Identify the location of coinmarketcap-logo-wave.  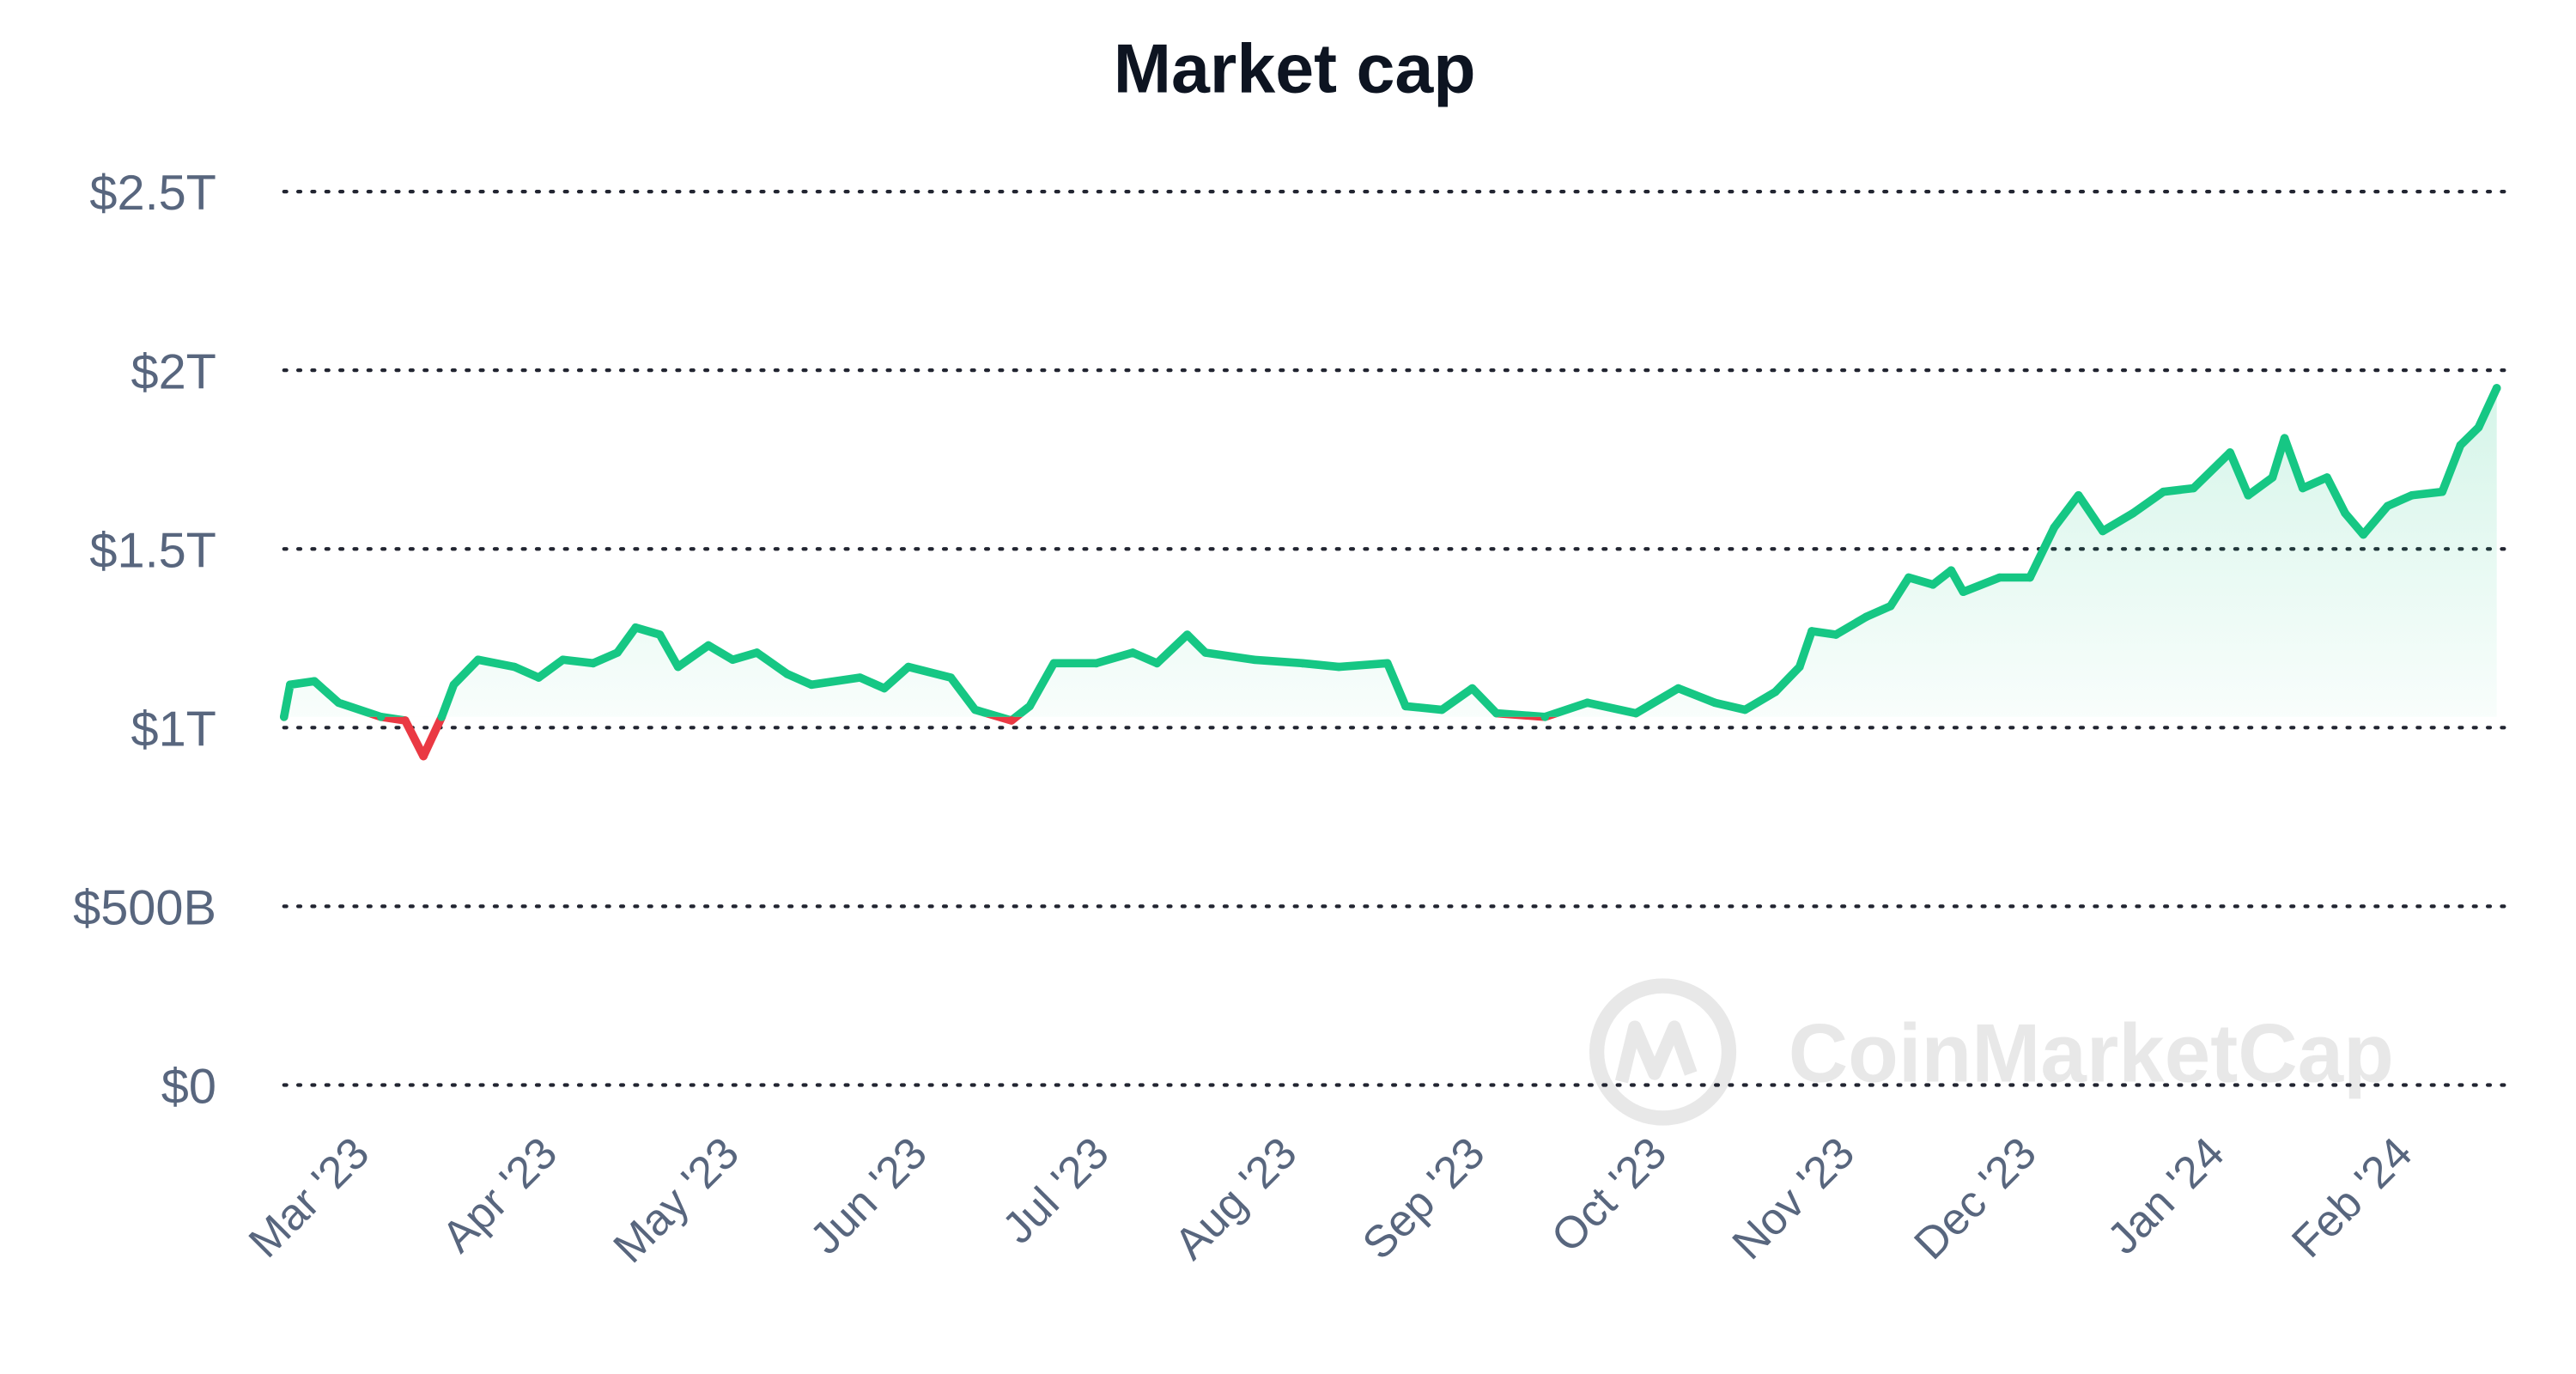
(1656, 1052).